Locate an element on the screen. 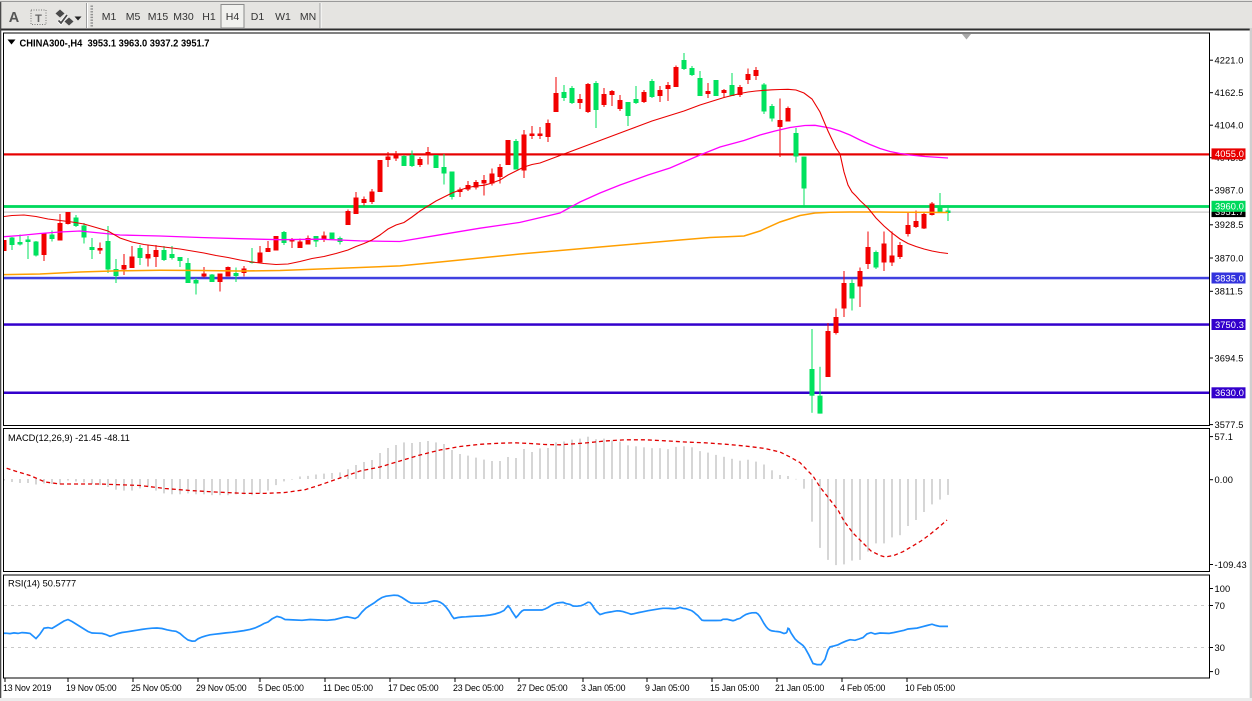 The width and height of the screenshot is (1252, 701). svg-text: 27 Dec 05:00 is located at coordinates (542, 688).